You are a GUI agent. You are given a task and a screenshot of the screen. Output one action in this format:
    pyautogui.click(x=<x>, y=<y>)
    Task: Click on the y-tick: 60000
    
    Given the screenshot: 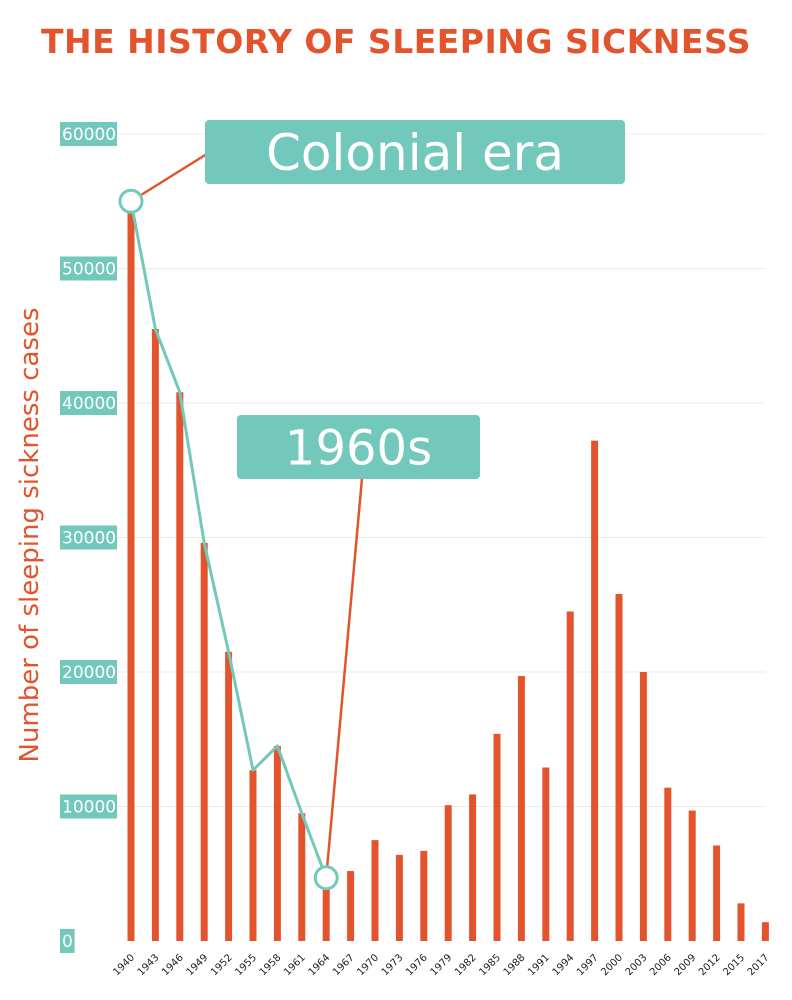 What is the action you would take?
    pyautogui.click(x=88, y=134)
    